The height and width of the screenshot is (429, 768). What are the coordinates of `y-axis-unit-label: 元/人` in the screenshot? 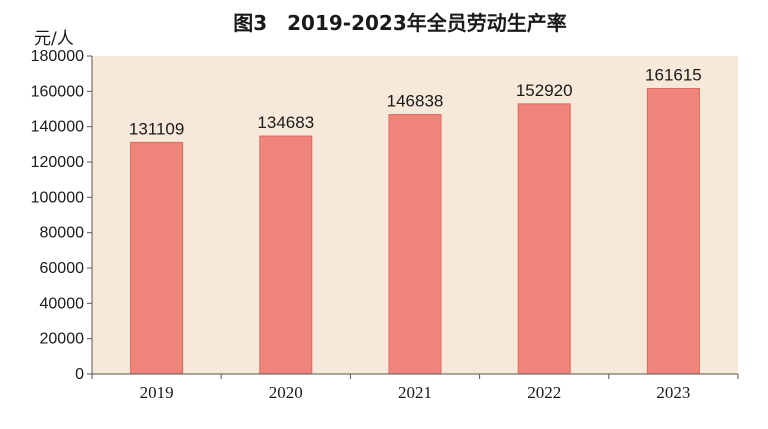 It's located at (54, 39).